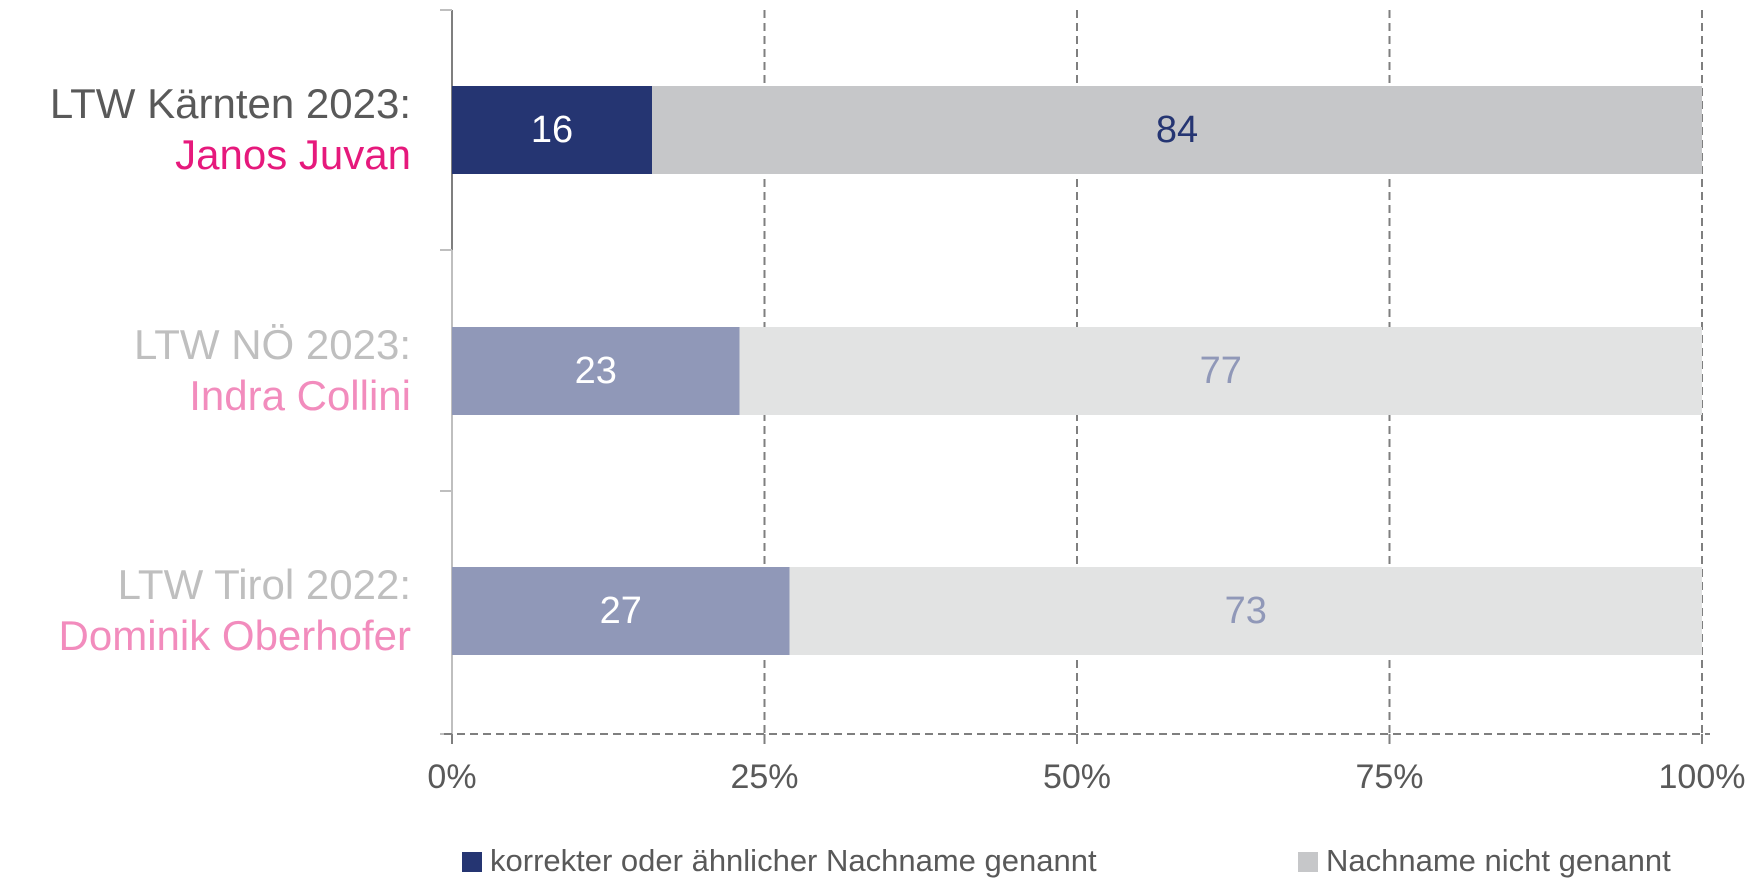  What do you see at coordinates (272, 344) in the screenshot?
I see `category-label: LTW NÖ 2023:` at bounding box center [272, 344].